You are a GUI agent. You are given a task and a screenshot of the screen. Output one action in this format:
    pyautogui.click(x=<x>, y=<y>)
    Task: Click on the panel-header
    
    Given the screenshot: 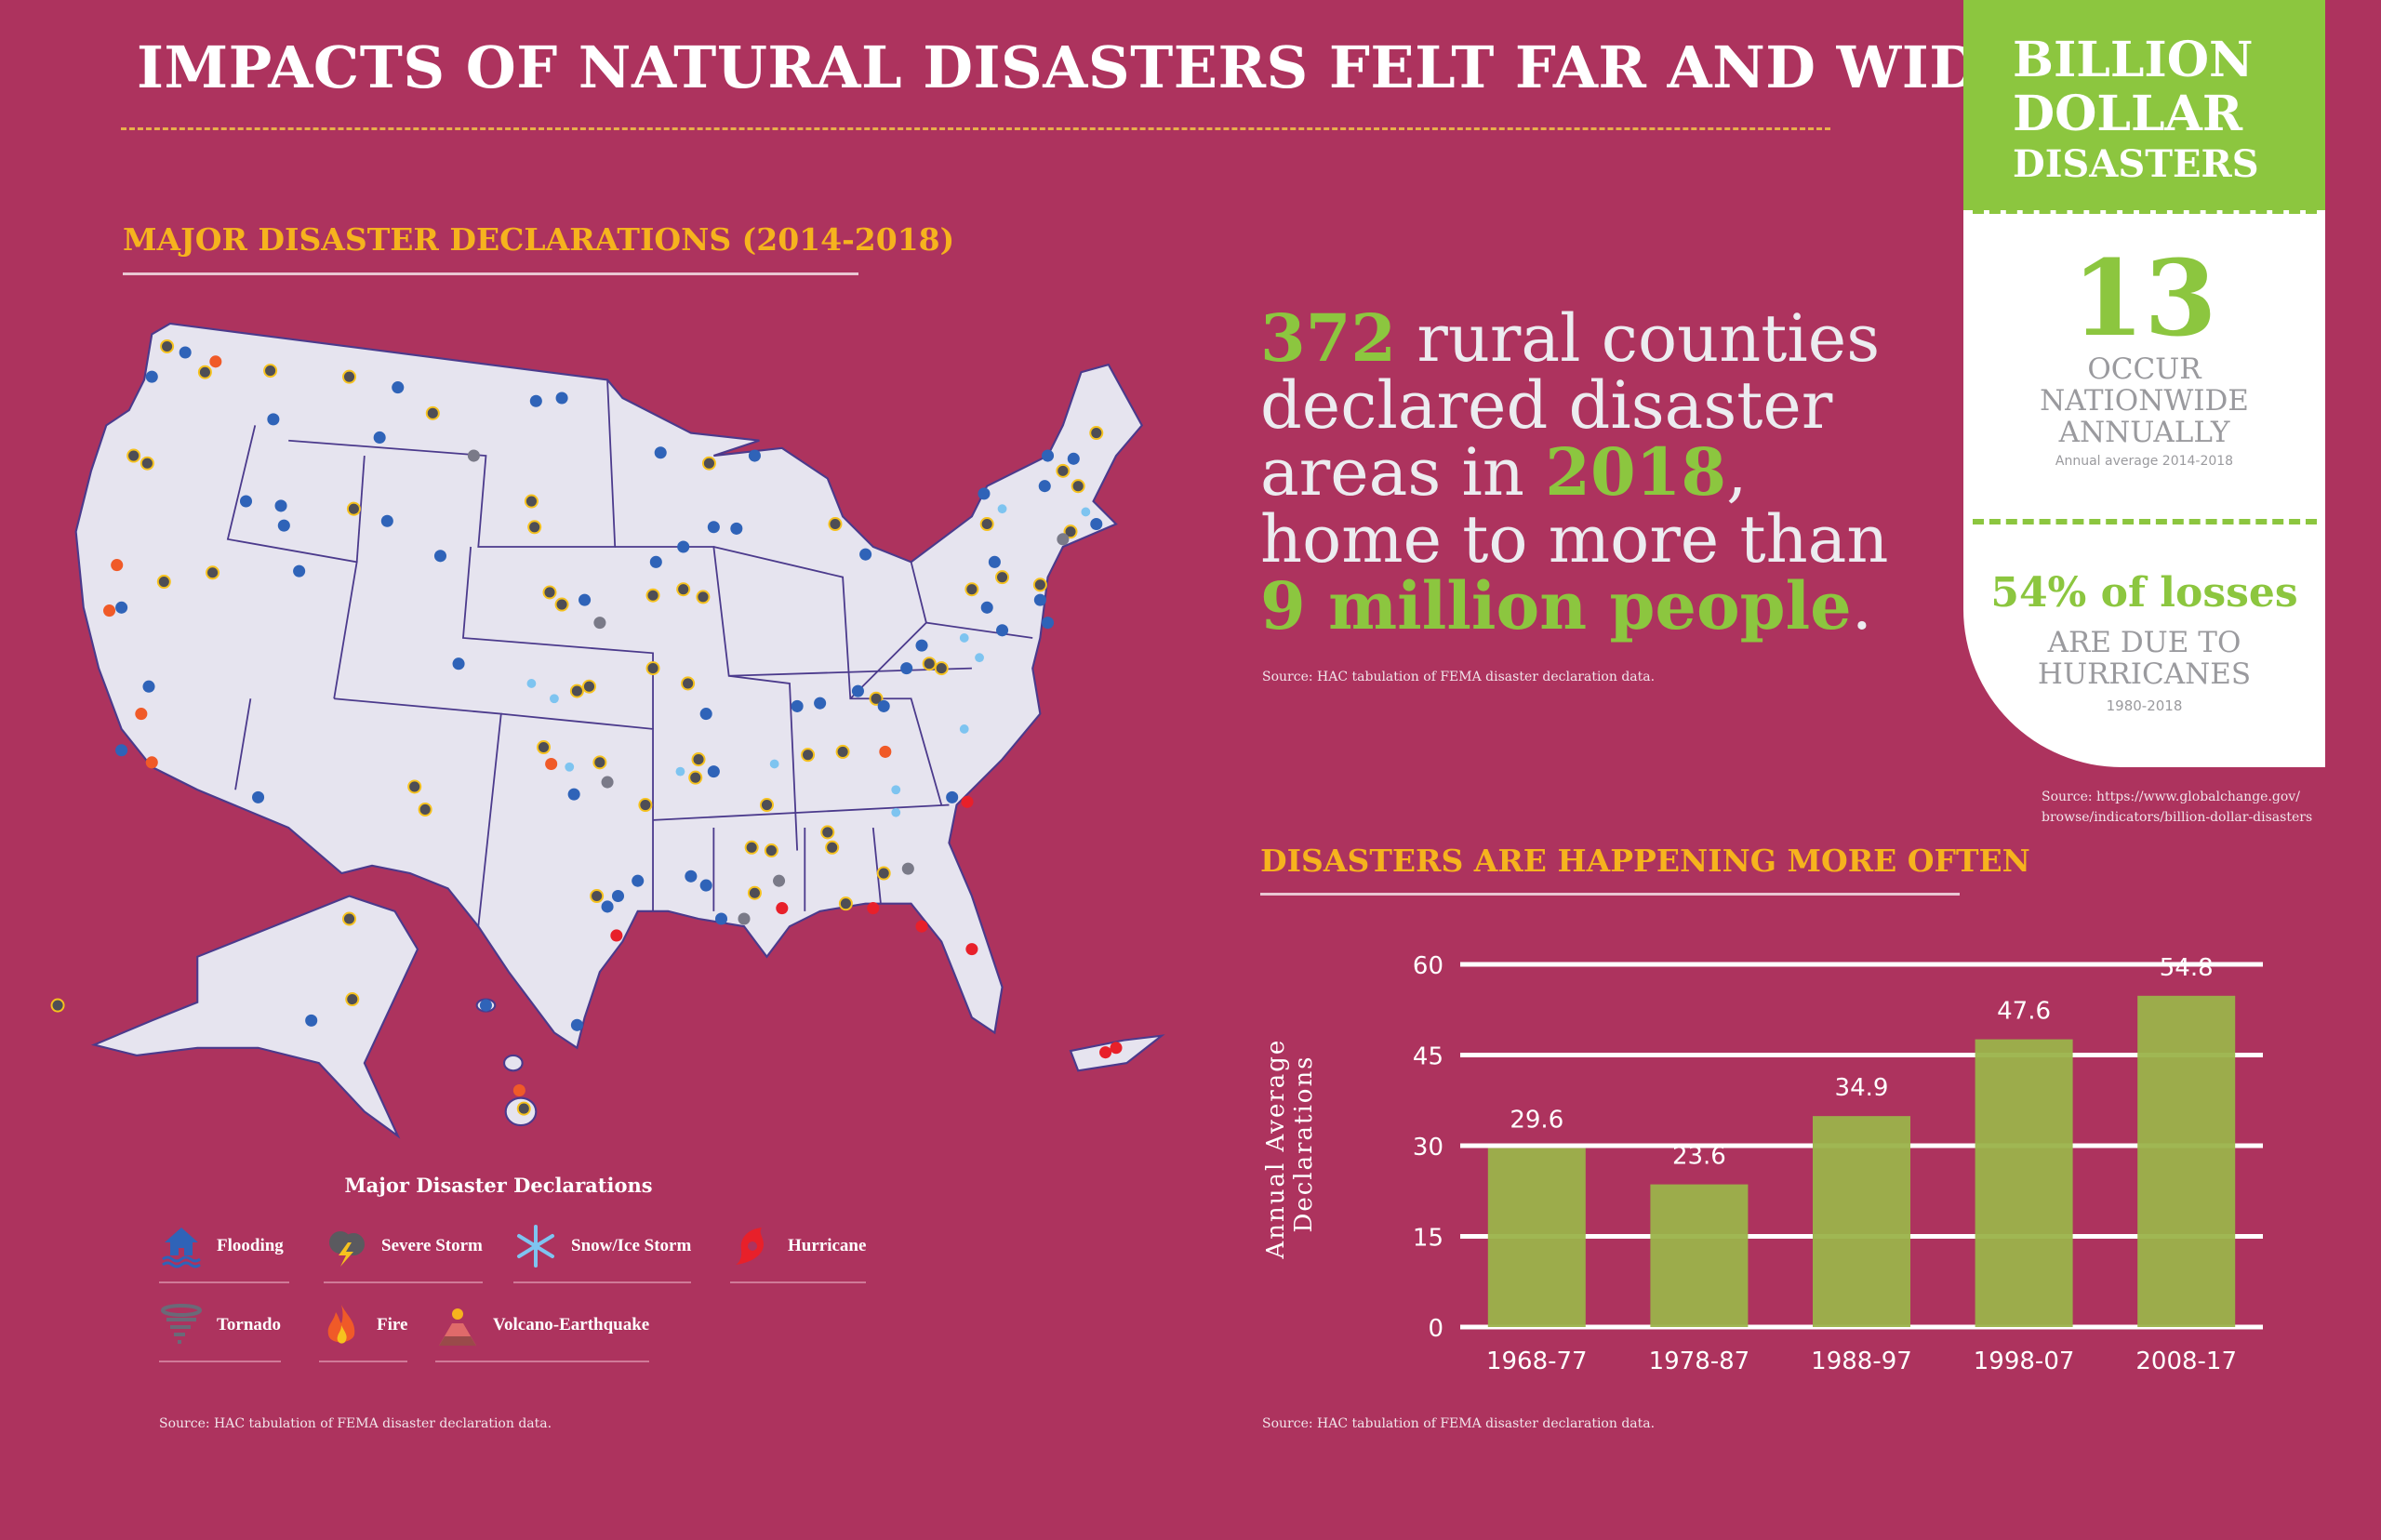 What is the action you would take?
    pyautogui.click(x=2144, y=105)
    